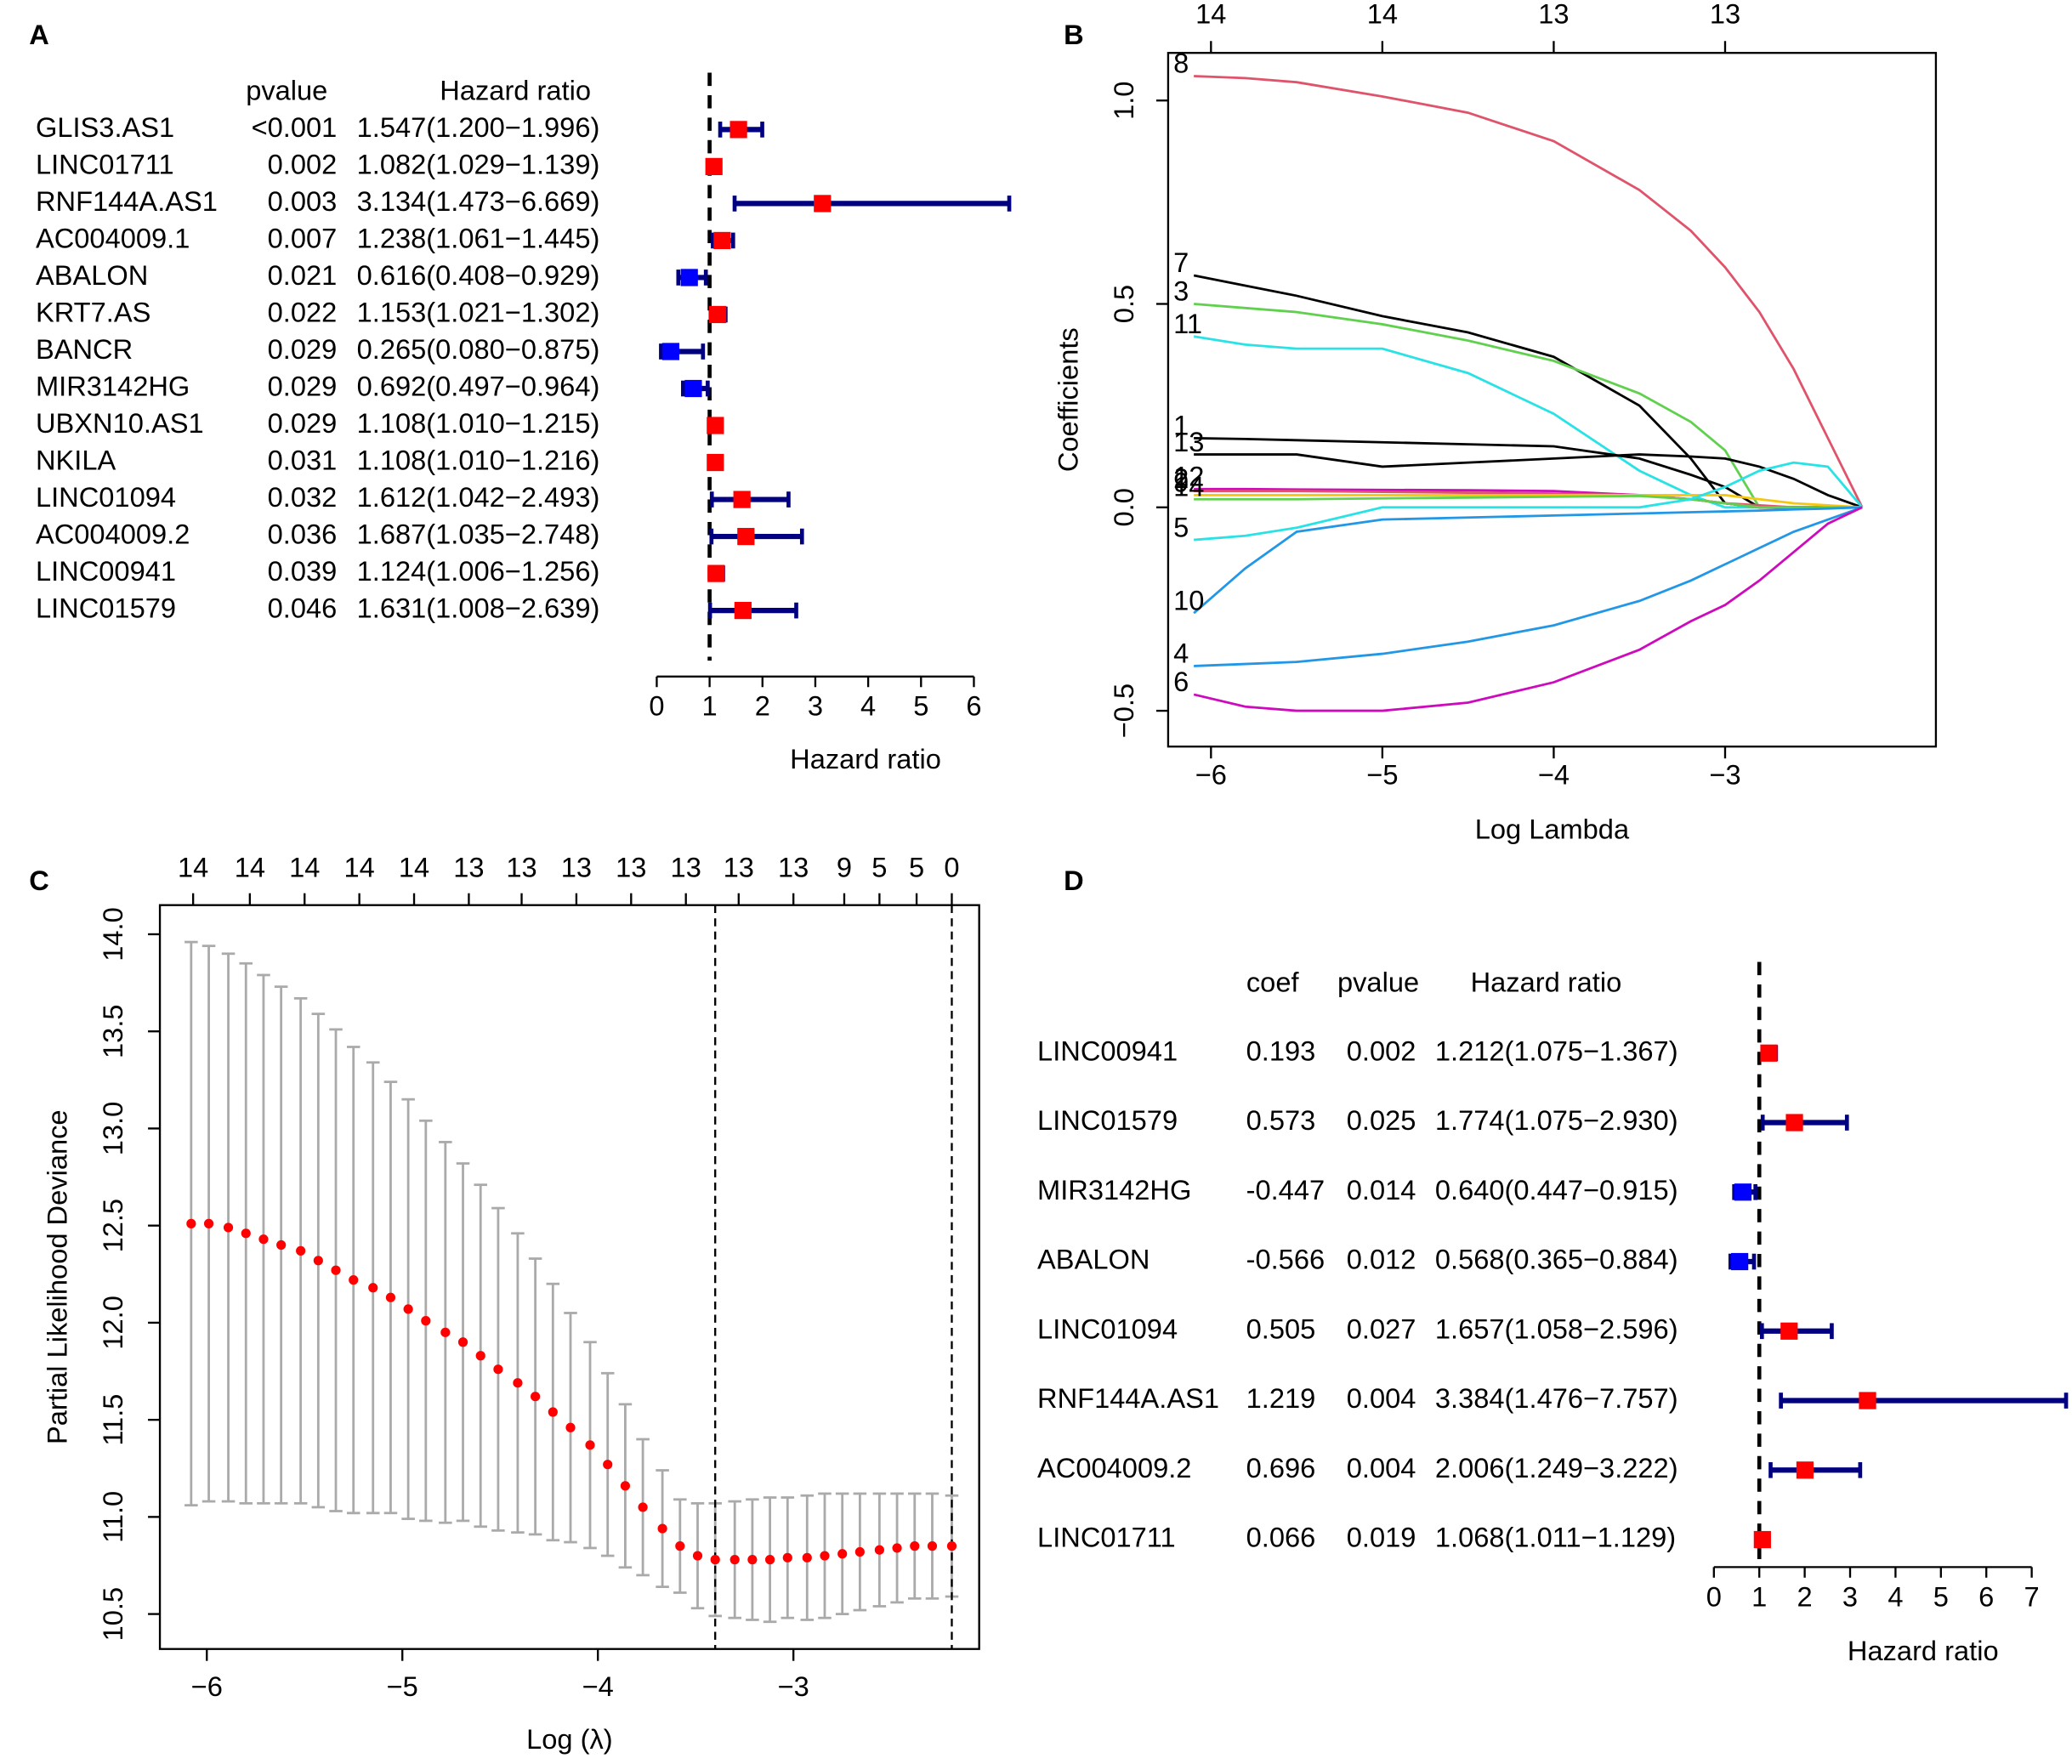 The height and width of the screenshot is (1764, 2072). What do you see at coordinates (1273, 982) in the screenshot?
I see `column-header: coef` at bounding box center [1273, 982].